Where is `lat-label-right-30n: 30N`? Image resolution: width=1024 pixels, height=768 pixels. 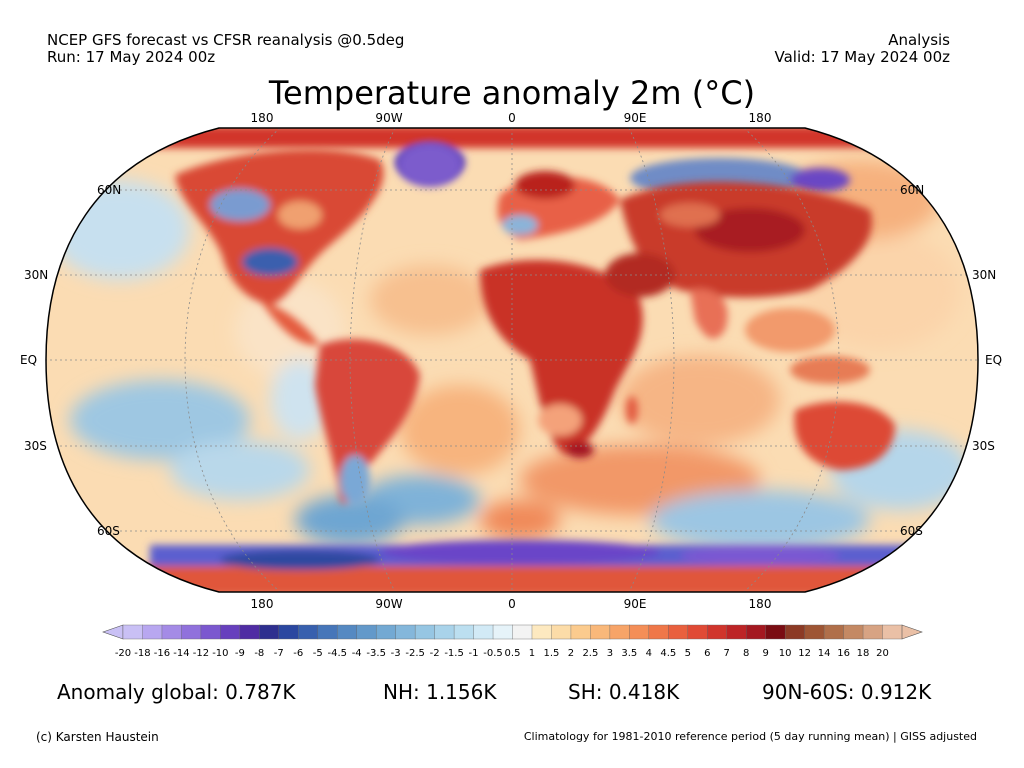 lat-label-right-30n: 30N is located at coordinates (984, 275).